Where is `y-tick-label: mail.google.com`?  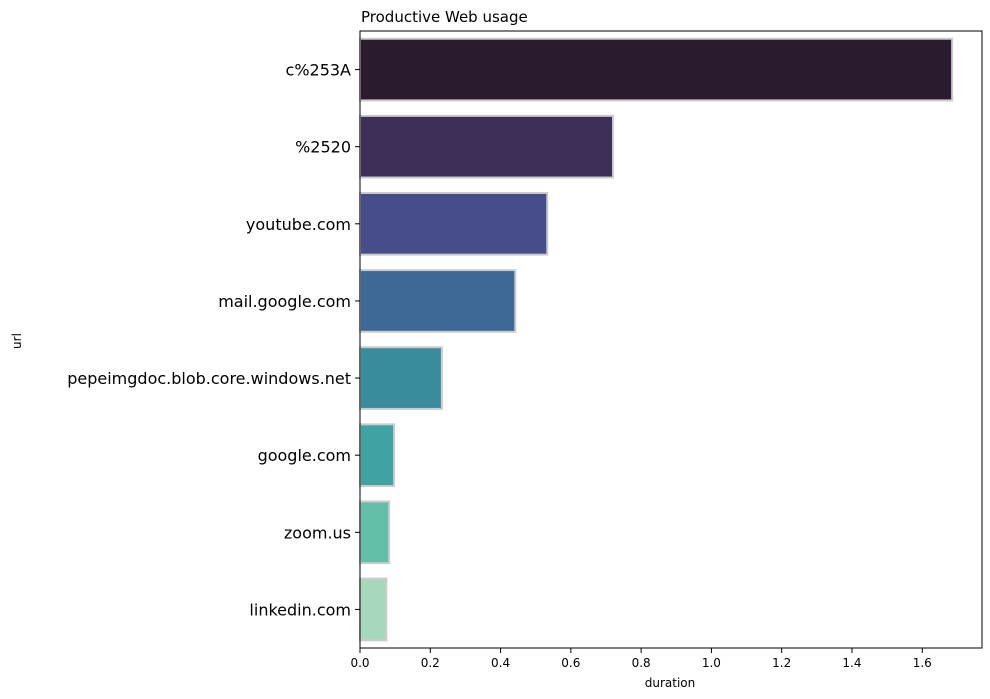
y-tick-label: mail.google.com is located at coordinates (284, 301).